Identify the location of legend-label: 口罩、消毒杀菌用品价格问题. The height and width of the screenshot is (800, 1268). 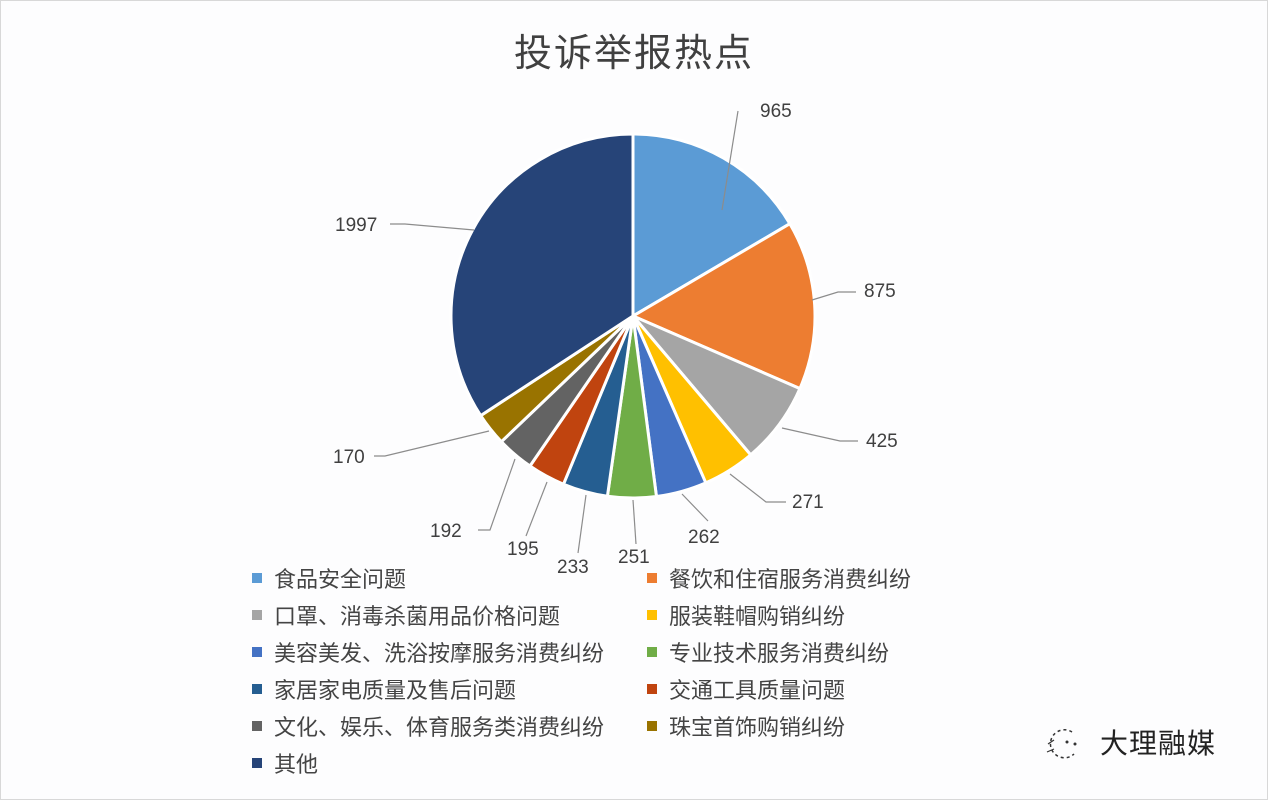
(417, 617).